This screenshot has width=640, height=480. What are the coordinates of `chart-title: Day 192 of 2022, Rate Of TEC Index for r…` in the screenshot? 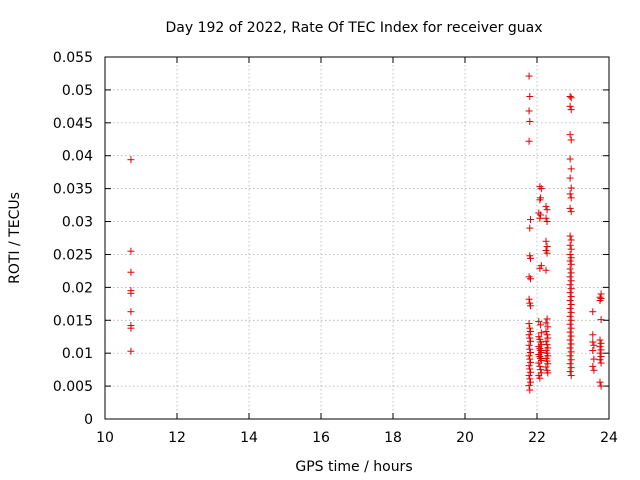 It's located at (354, 28).